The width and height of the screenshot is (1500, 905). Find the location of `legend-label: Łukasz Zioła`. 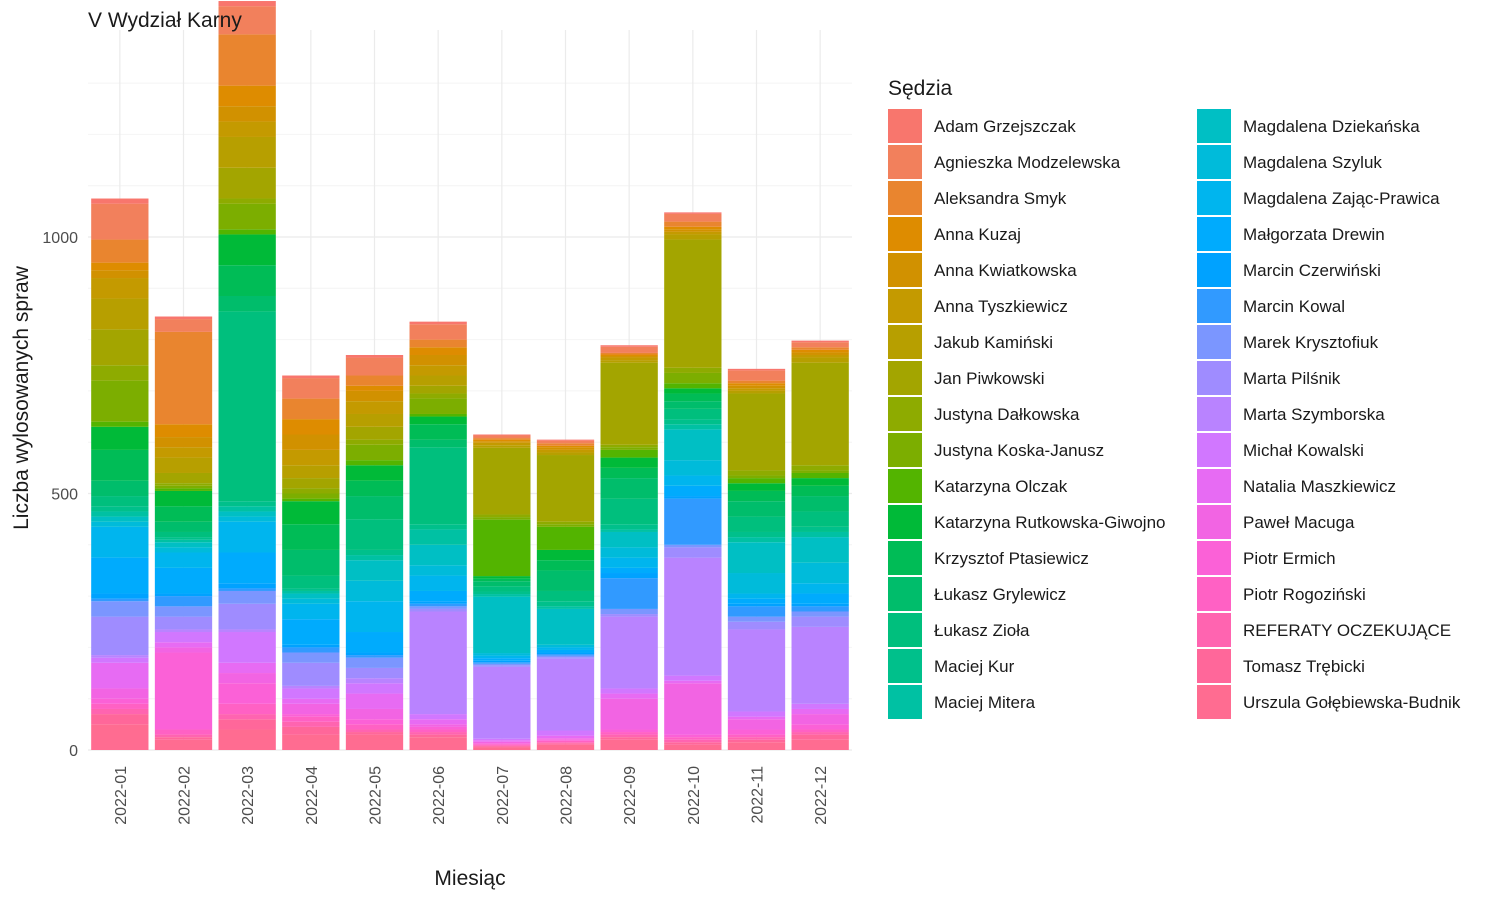

legend-label: Łukasz Zioła is located at coordinates (982, 630).